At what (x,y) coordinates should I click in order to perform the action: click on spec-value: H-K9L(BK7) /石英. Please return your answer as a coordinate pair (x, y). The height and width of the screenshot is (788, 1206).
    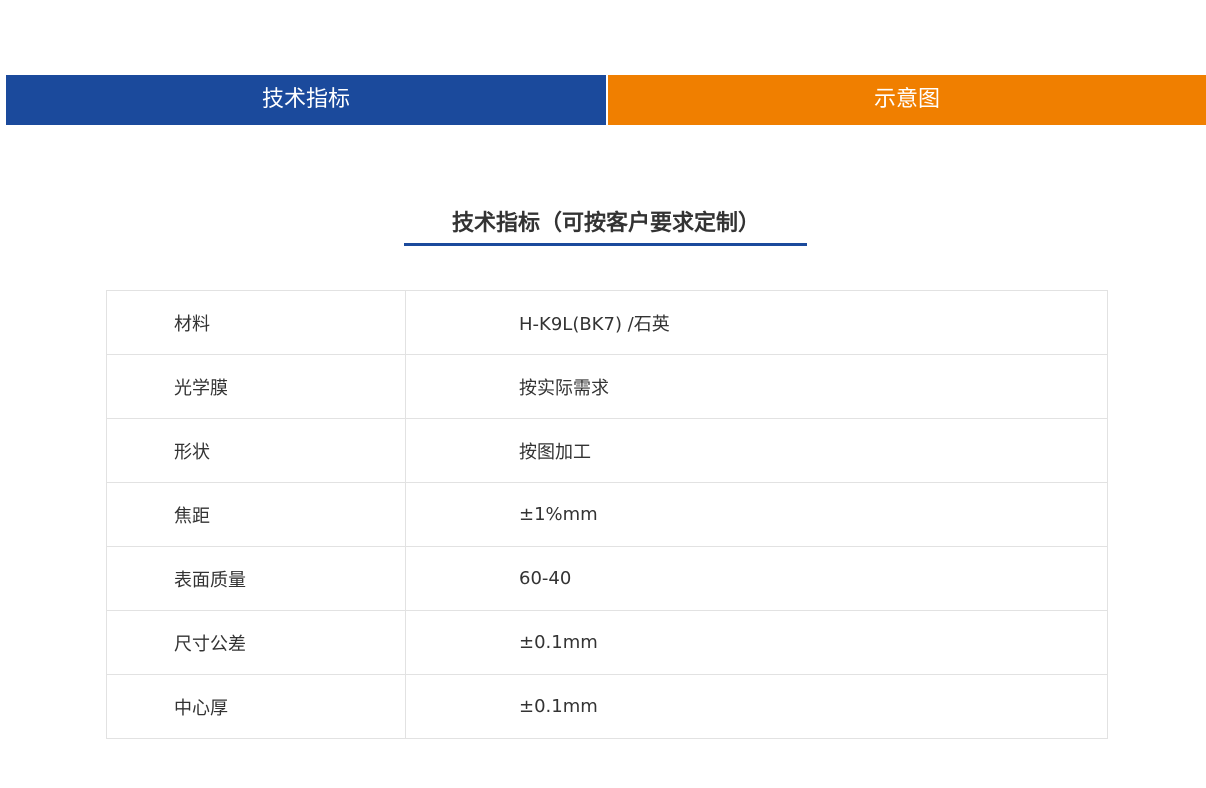
    Looking at the image, I should click on (756, 322).